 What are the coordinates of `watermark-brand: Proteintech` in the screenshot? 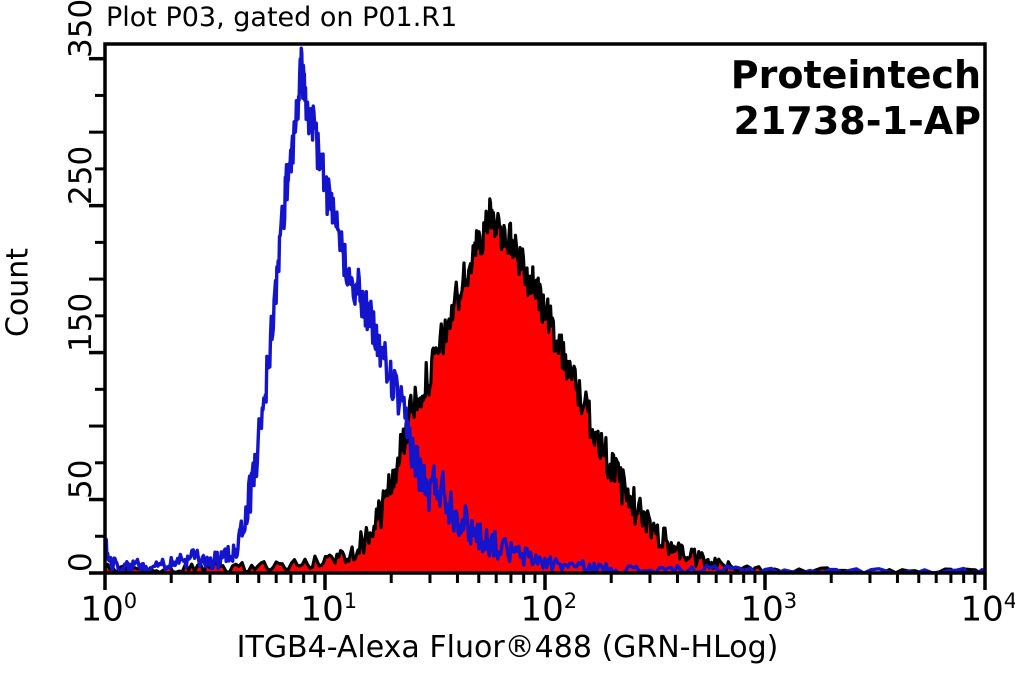 It's located at (855, 75).